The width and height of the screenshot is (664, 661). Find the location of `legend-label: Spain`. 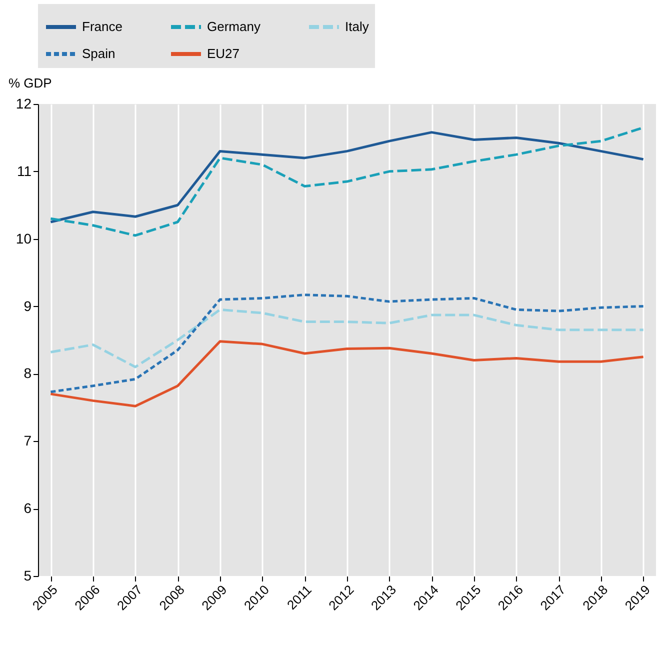

legend-label: Spain is located at coordinates (99, 53).